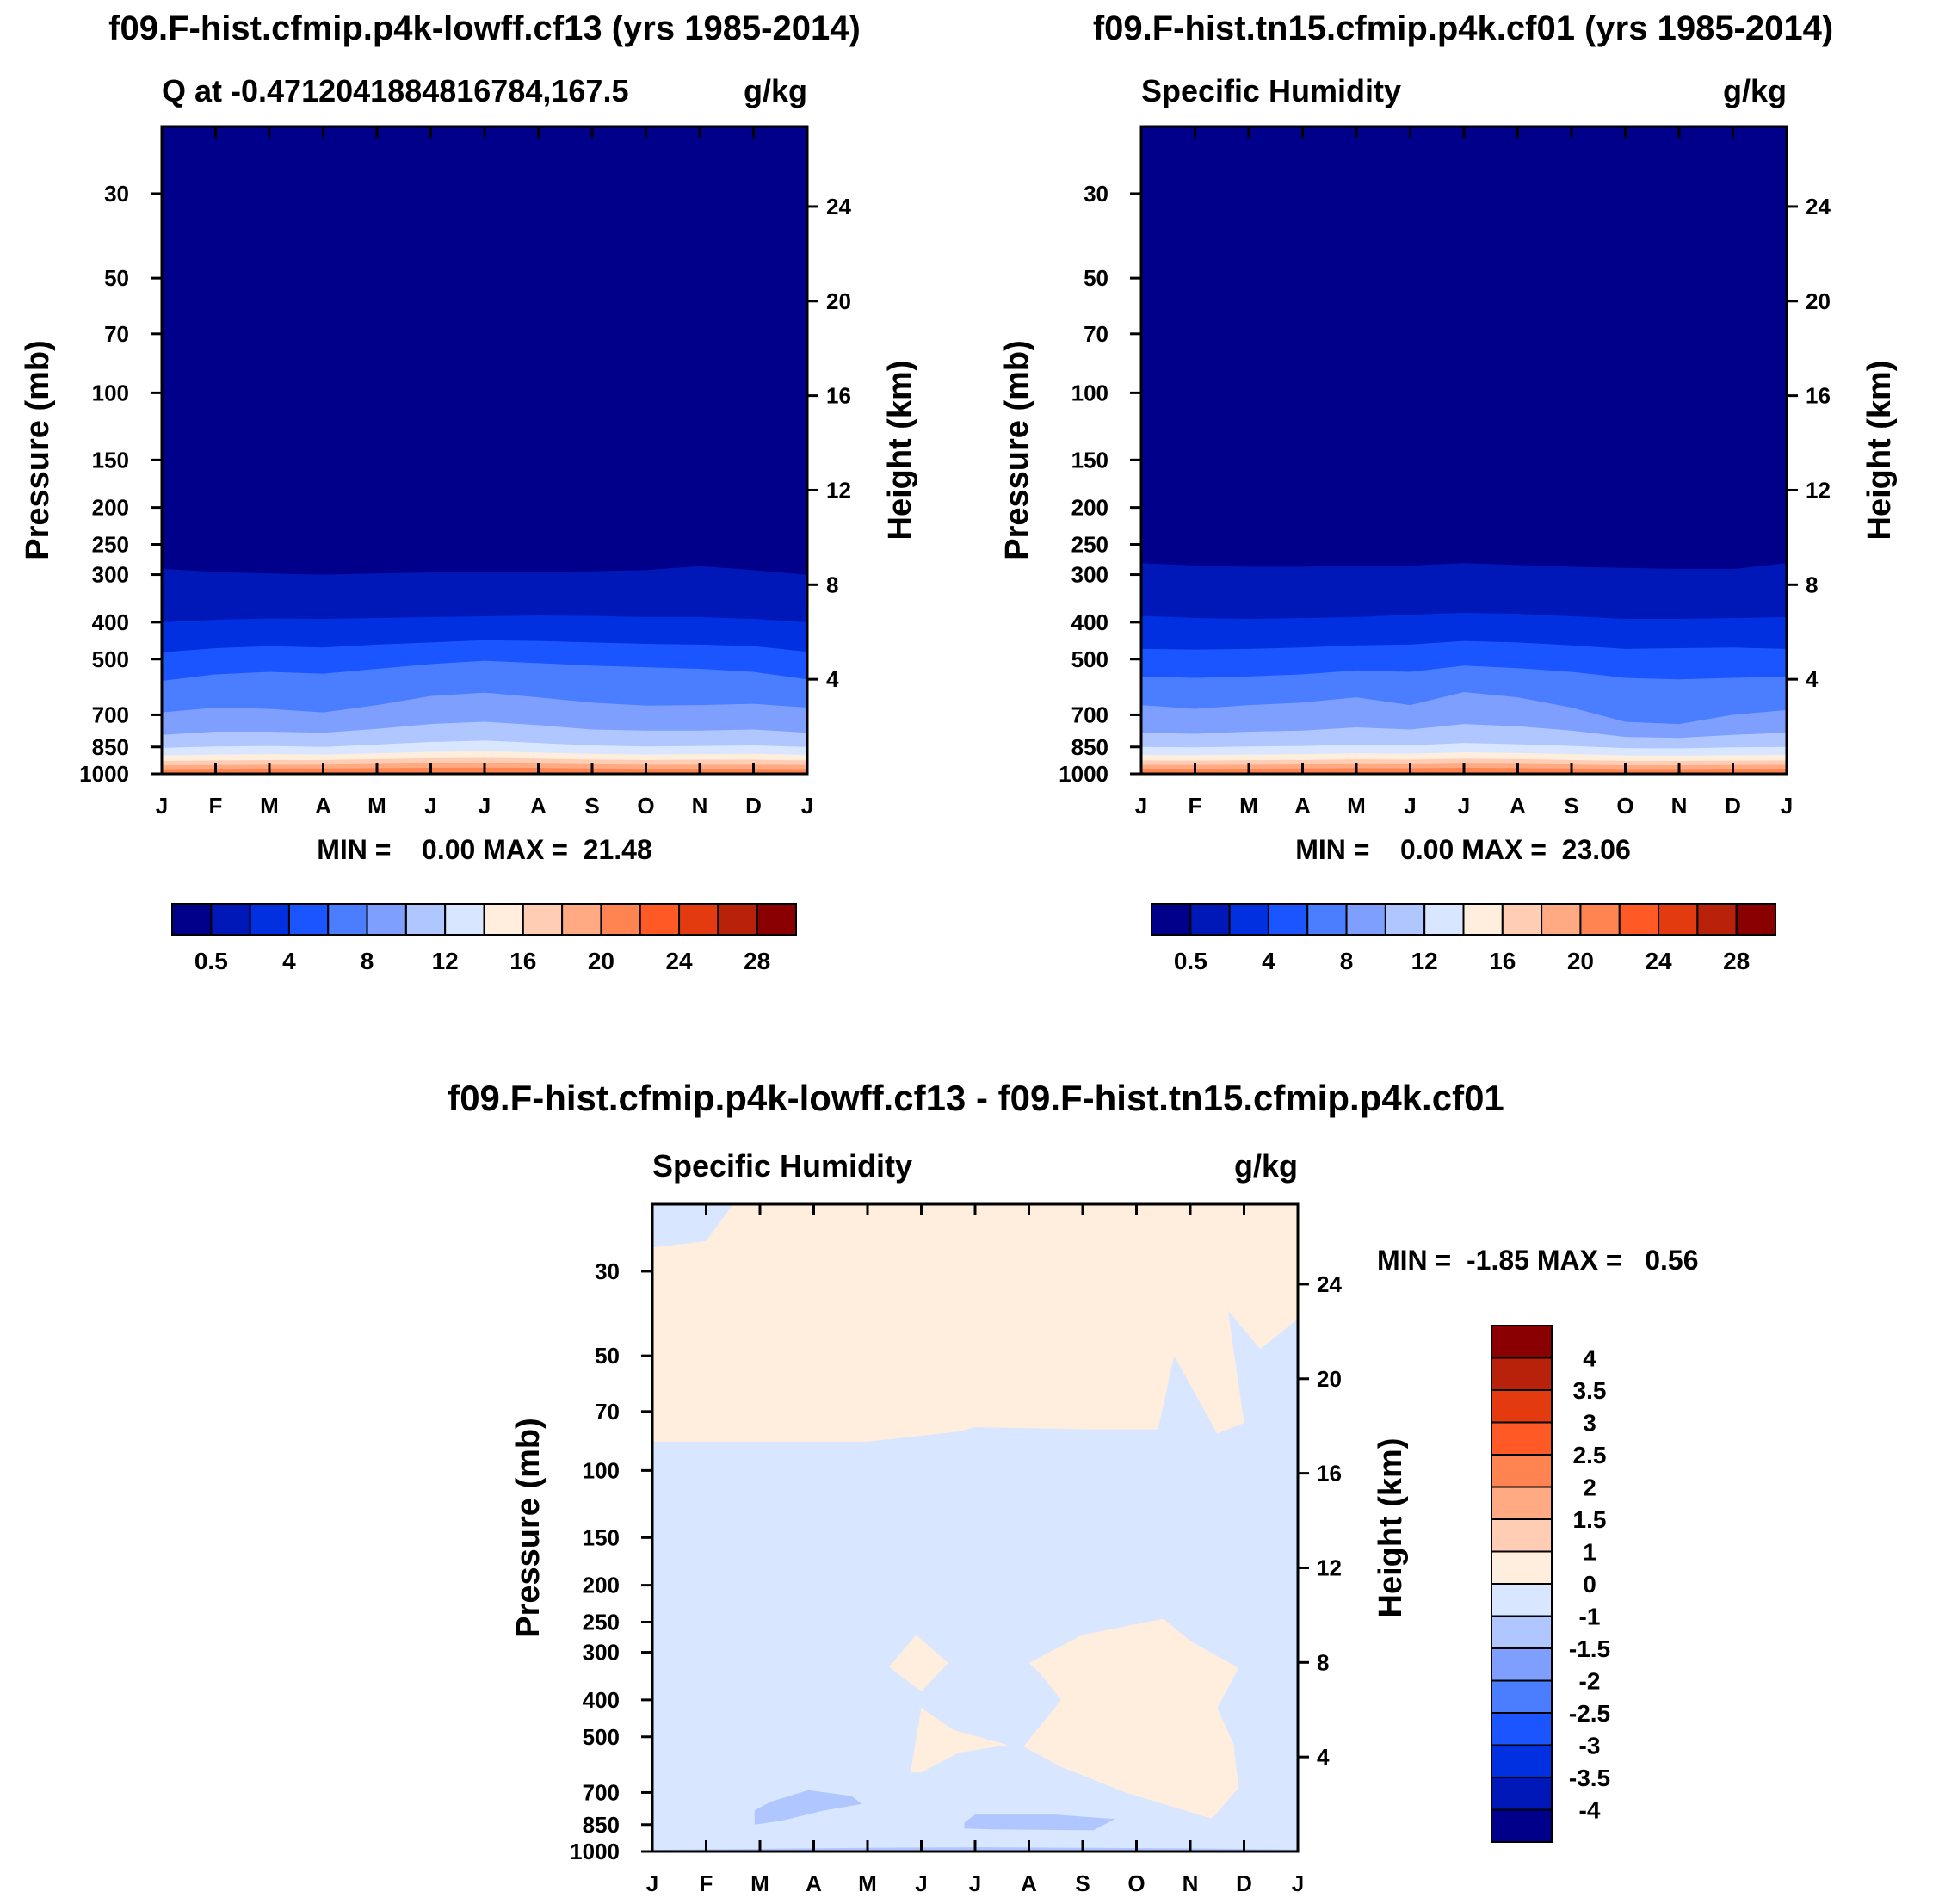 The width and height of the screenshot is (1939, 1904). I want to click on colorbar-label: 16, so click(522, 961).